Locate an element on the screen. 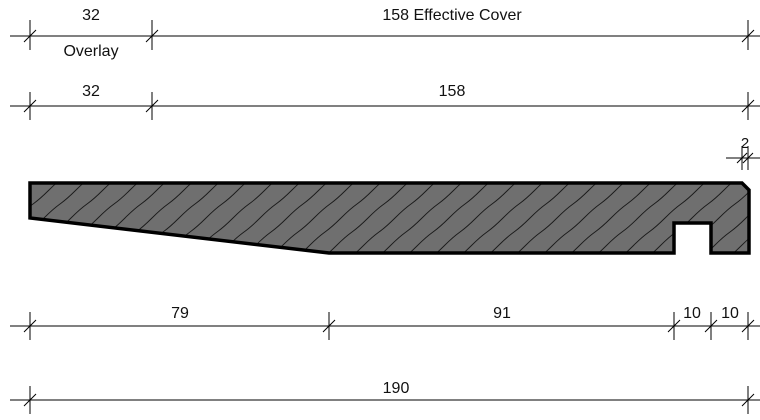  dimension-row-overlay is located at coordinates (385, 35).